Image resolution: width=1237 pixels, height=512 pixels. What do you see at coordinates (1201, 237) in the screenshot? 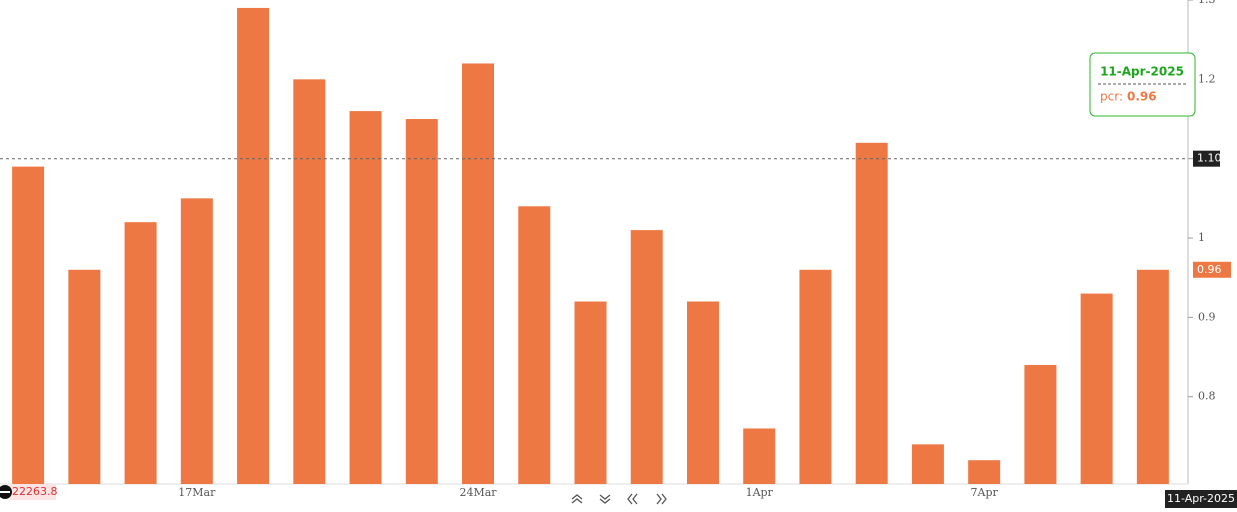
I see `y-tick-label: 1` at bounding box center [1201, 237].